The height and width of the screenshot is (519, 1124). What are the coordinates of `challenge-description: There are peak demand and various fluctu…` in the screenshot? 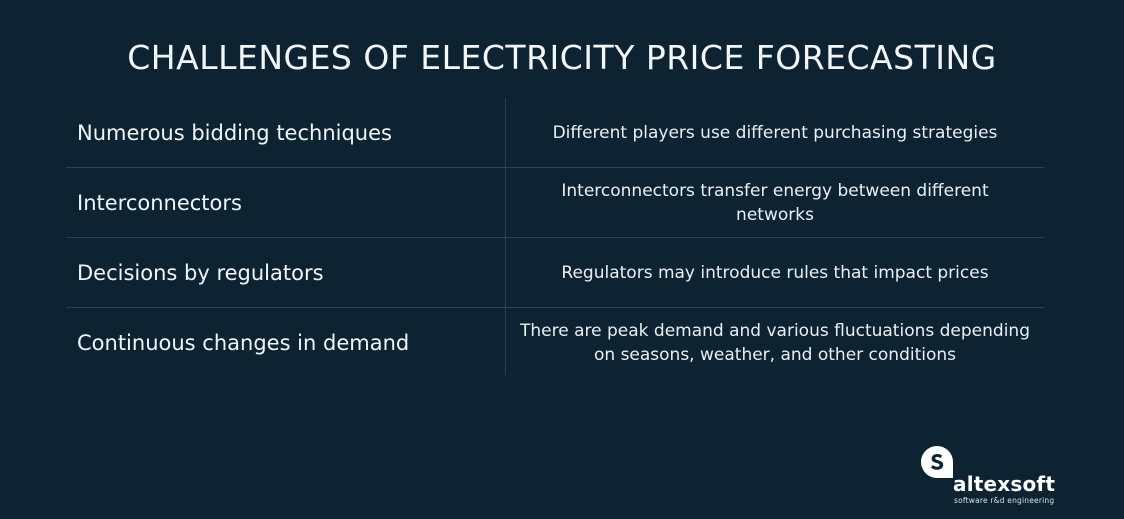 It's located at (775, 342).